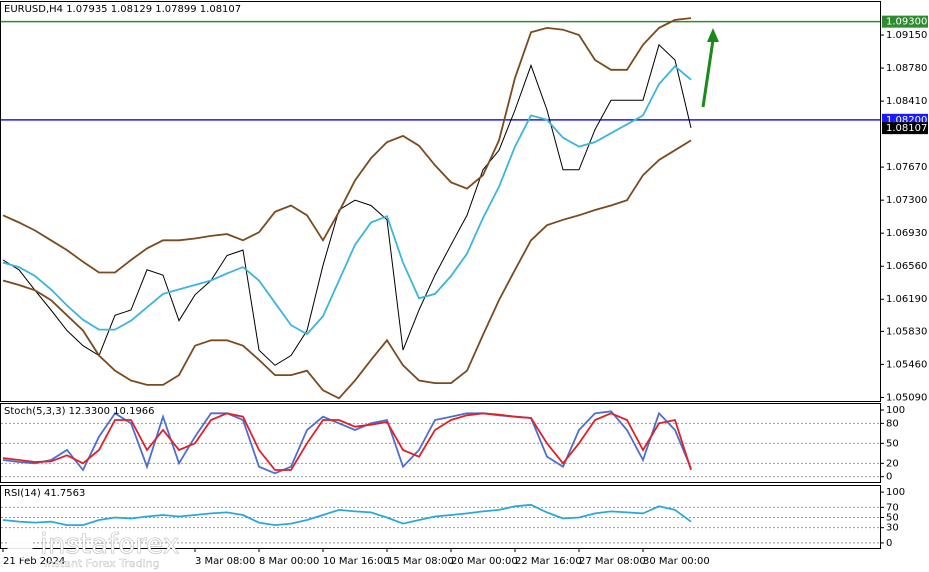 The image size is (929, 572). Describe the element at coordinates (892, 507) in the screenshot. I see `y-tick-label: 70` at that location.